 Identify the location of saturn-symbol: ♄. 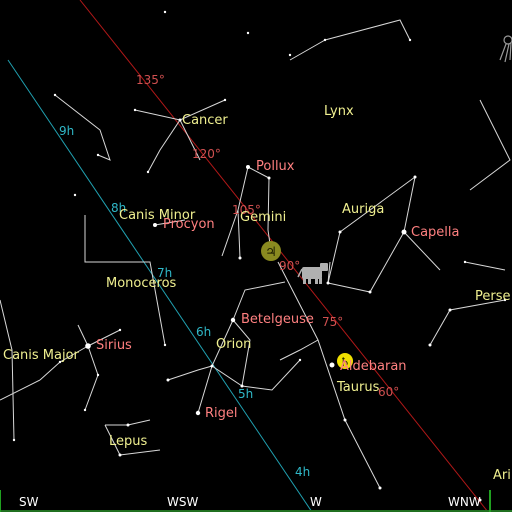
(345, 362).